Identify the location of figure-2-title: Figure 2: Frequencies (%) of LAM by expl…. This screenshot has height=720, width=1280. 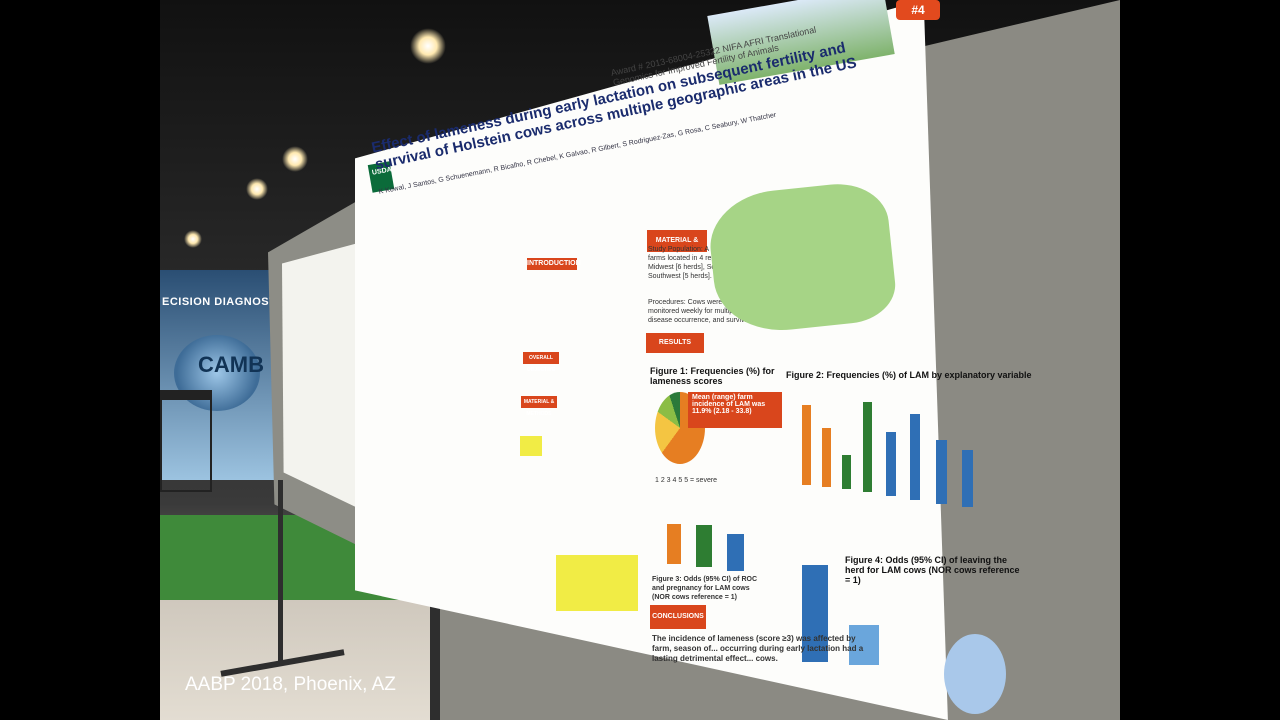
(909, 375).